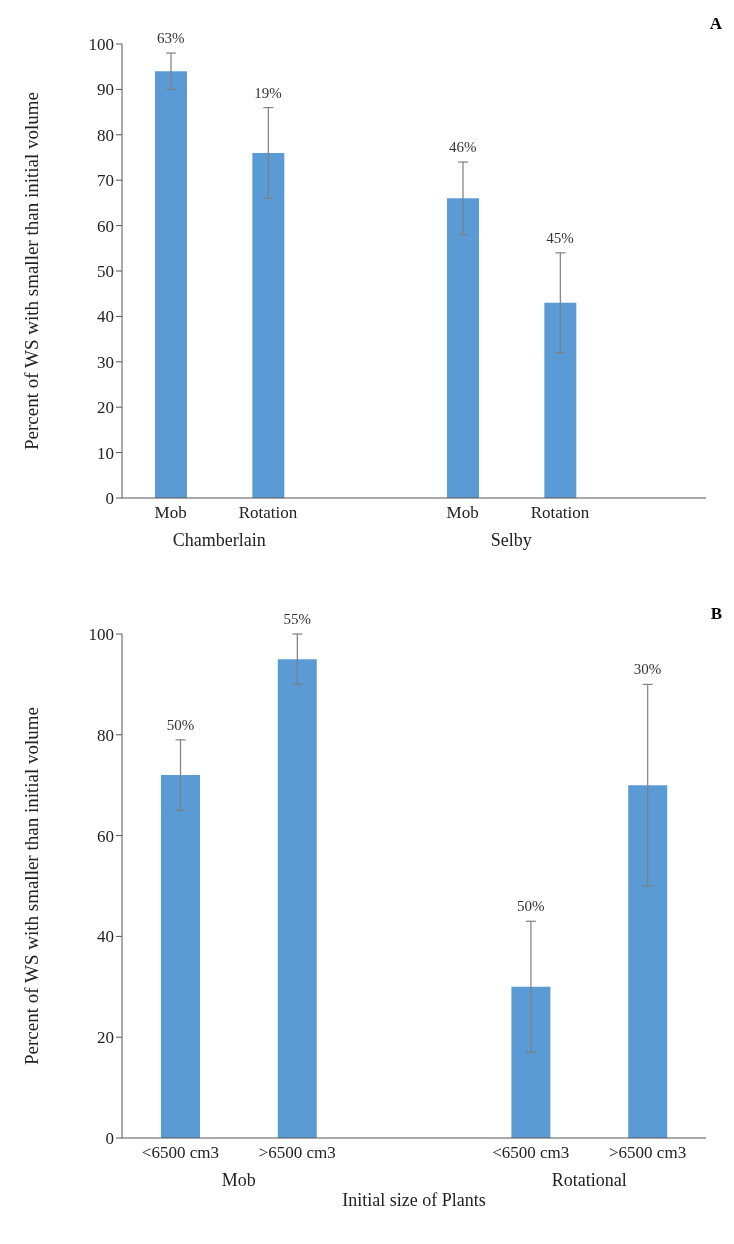 This screenshot has width=734, height=1244. Describe the element at coordinates (716, 614) in the screenshot. I see `chart-title: B` at that location.